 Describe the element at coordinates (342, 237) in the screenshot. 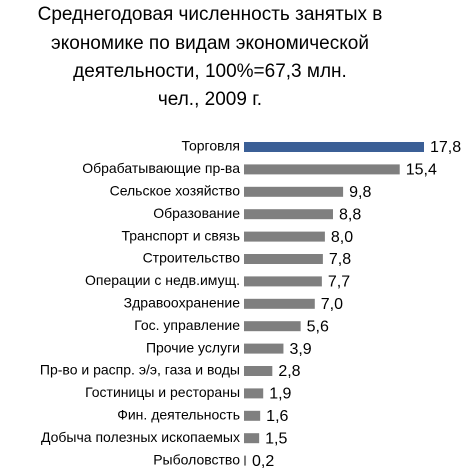

I see `value-label: 8,0` at that location.